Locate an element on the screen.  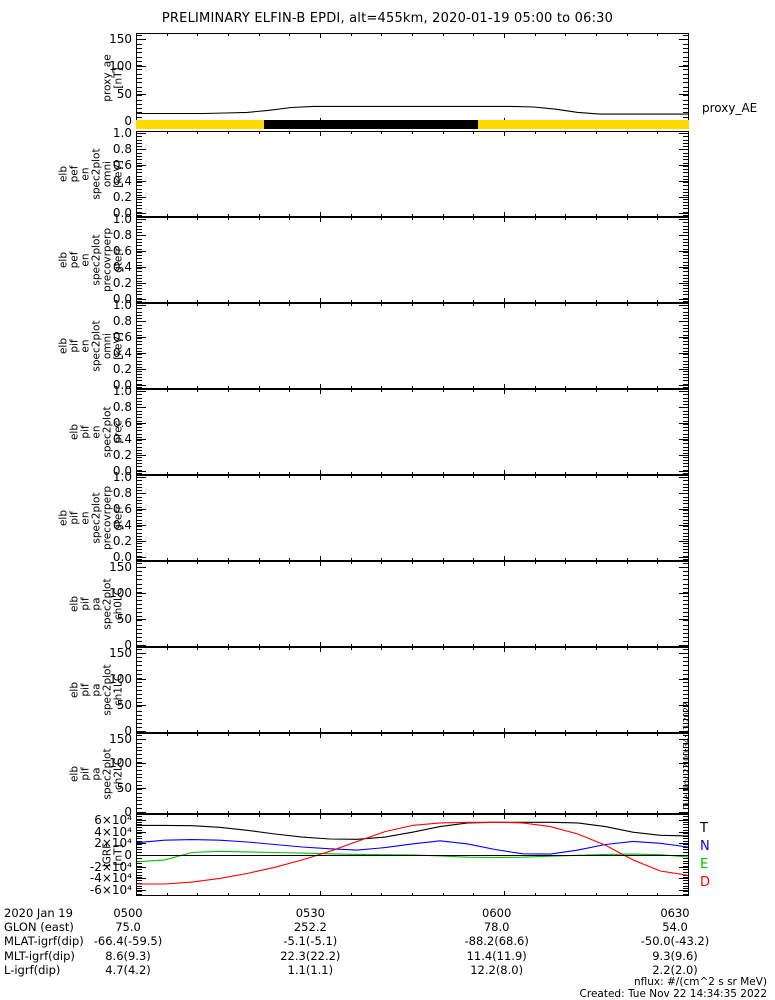
ytick-label: -6×10⁴ is located at coordinates (110, 890).